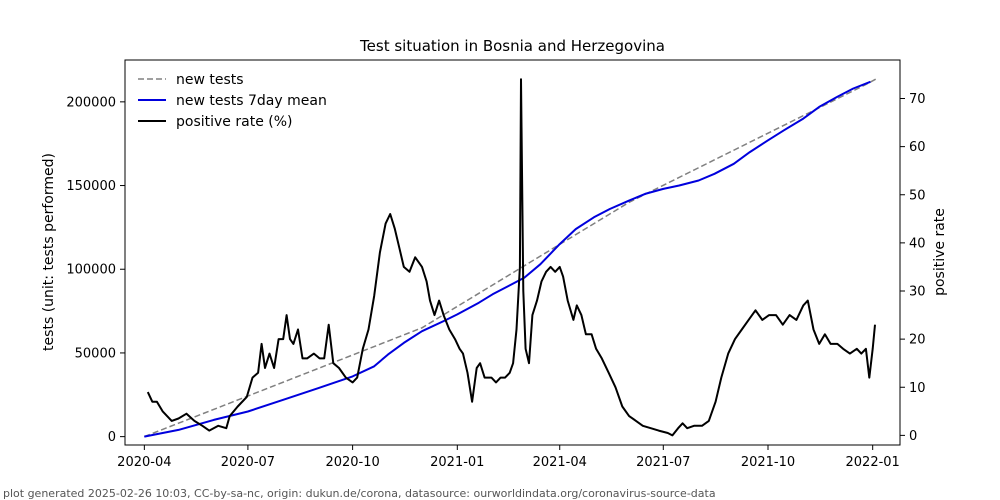  Describe the element at coordinates (917, 243) in the screenshot. I see `y2-tick-label: 40` at that location.